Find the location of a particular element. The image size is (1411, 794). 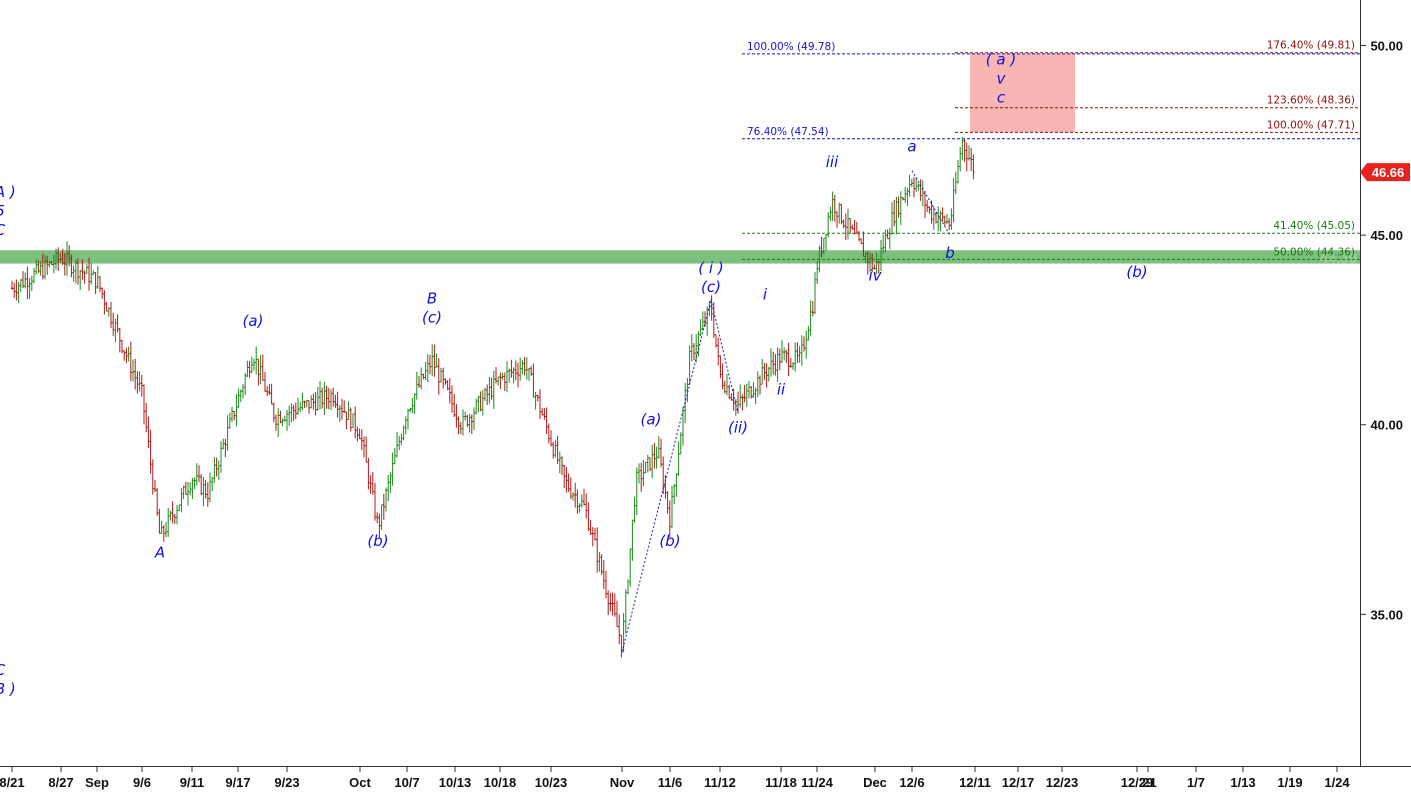

wave-label-21: ( a ) is located at coordinates (1001, 59).